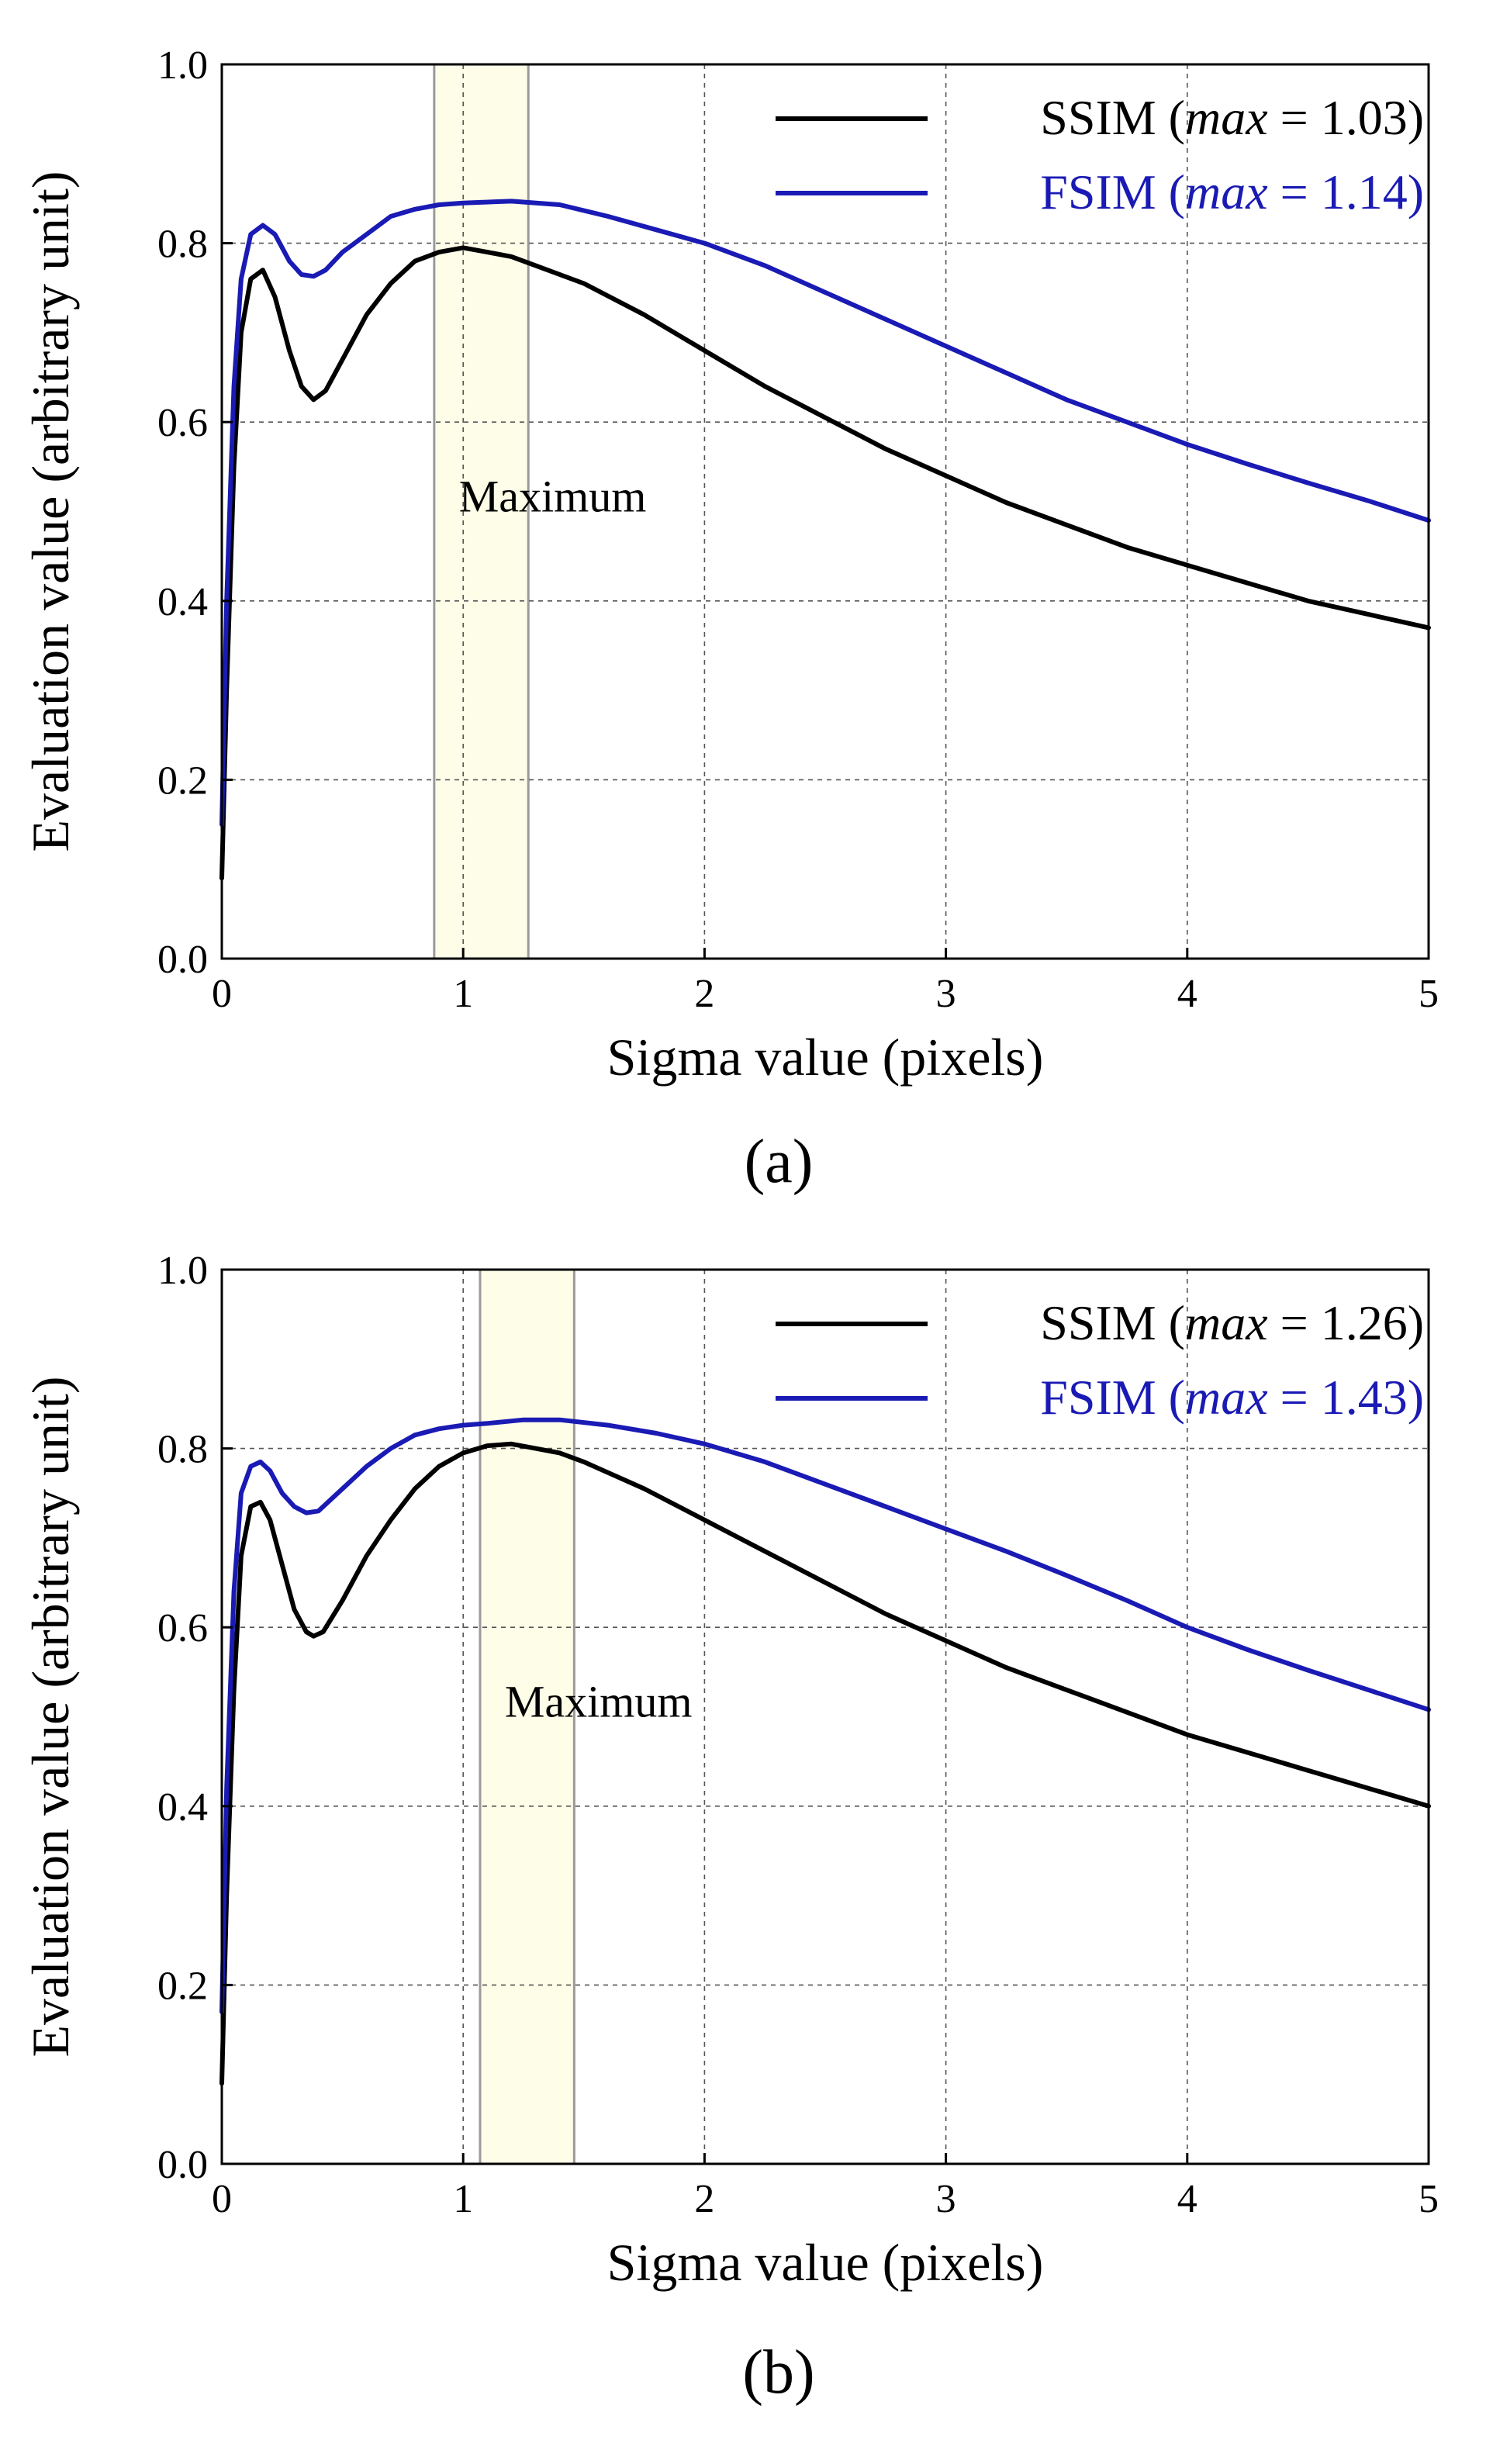 This screenshot has width=1486, height=2464. Describe the element at coordinates (780, 1162) in the screenshot. I see `panel-label: (a)` at that location.